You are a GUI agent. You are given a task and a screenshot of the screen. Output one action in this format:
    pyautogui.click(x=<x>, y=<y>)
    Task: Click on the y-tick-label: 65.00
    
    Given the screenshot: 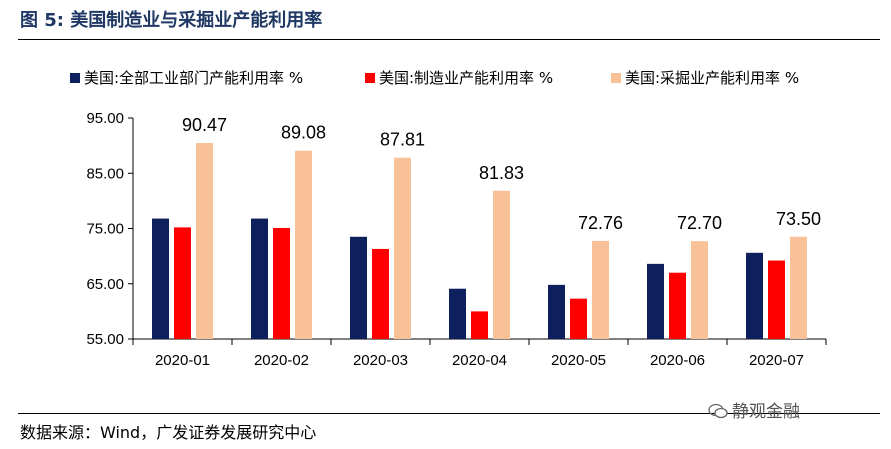 What is the action you would take?
    pyautogui.click(x=105, y=284)
    